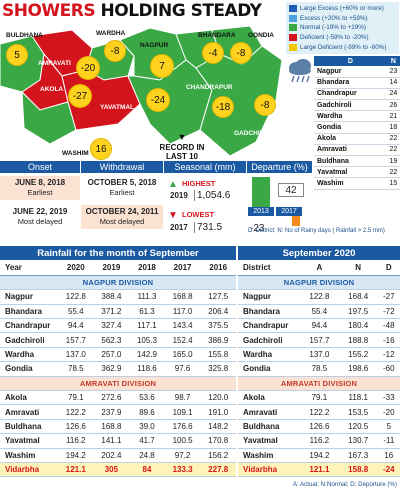 The image size is (400, 494). I want to click on departure-bar-2013, so click(261, 192).